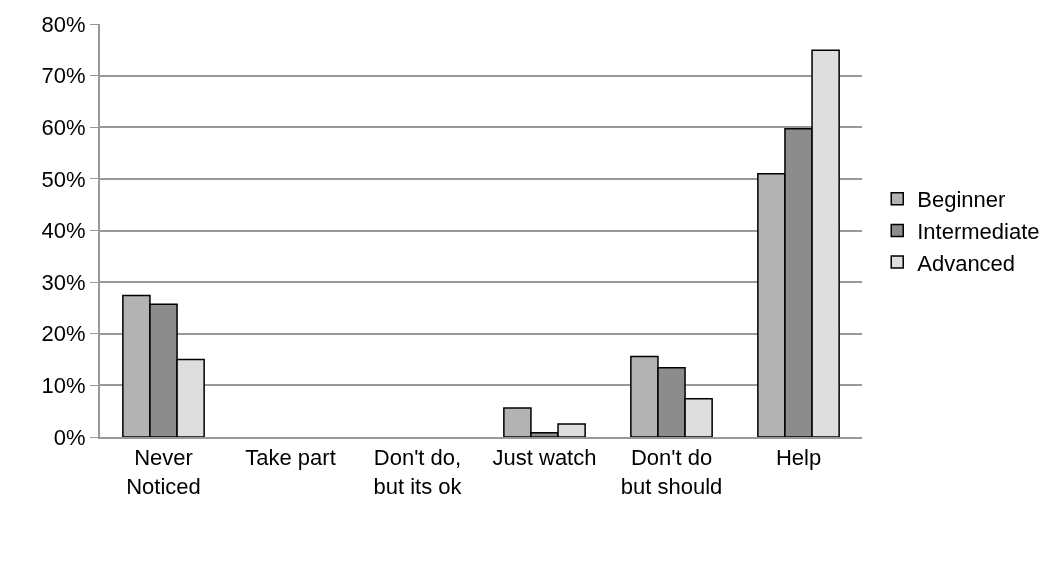 The width and height of the screenshot is (1057, 567). I want to click on x-tick-label: Take part, so click(290, 458).